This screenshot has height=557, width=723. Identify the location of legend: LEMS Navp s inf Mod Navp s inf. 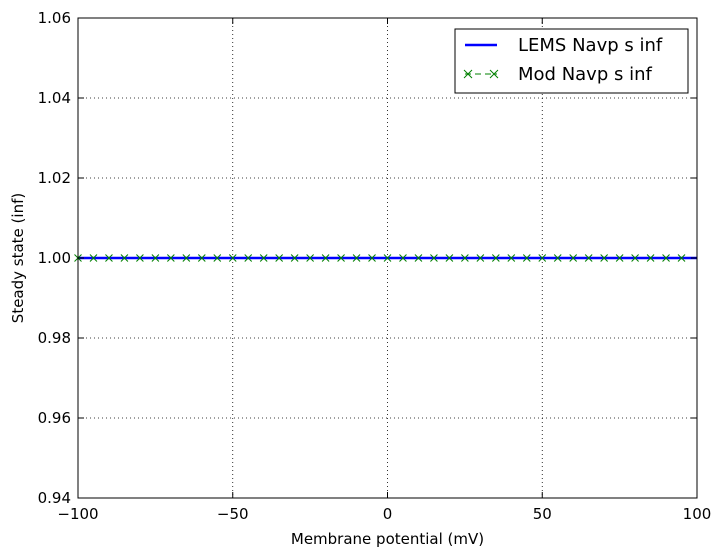
(571, 61).